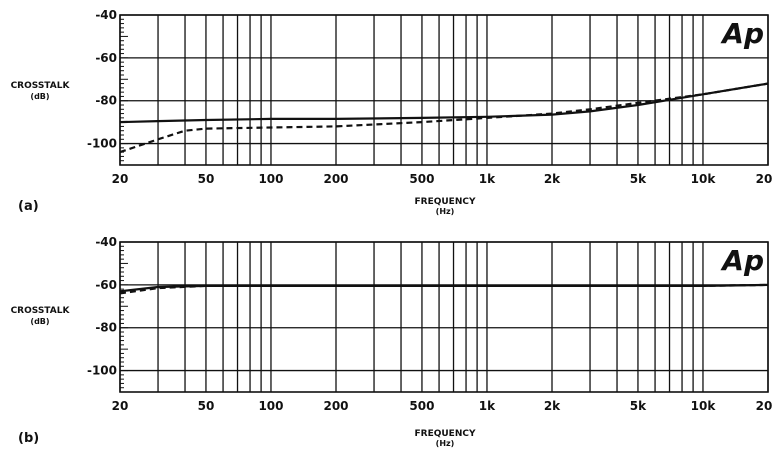  I want to click on panel-label: (b), so click(28, 438).